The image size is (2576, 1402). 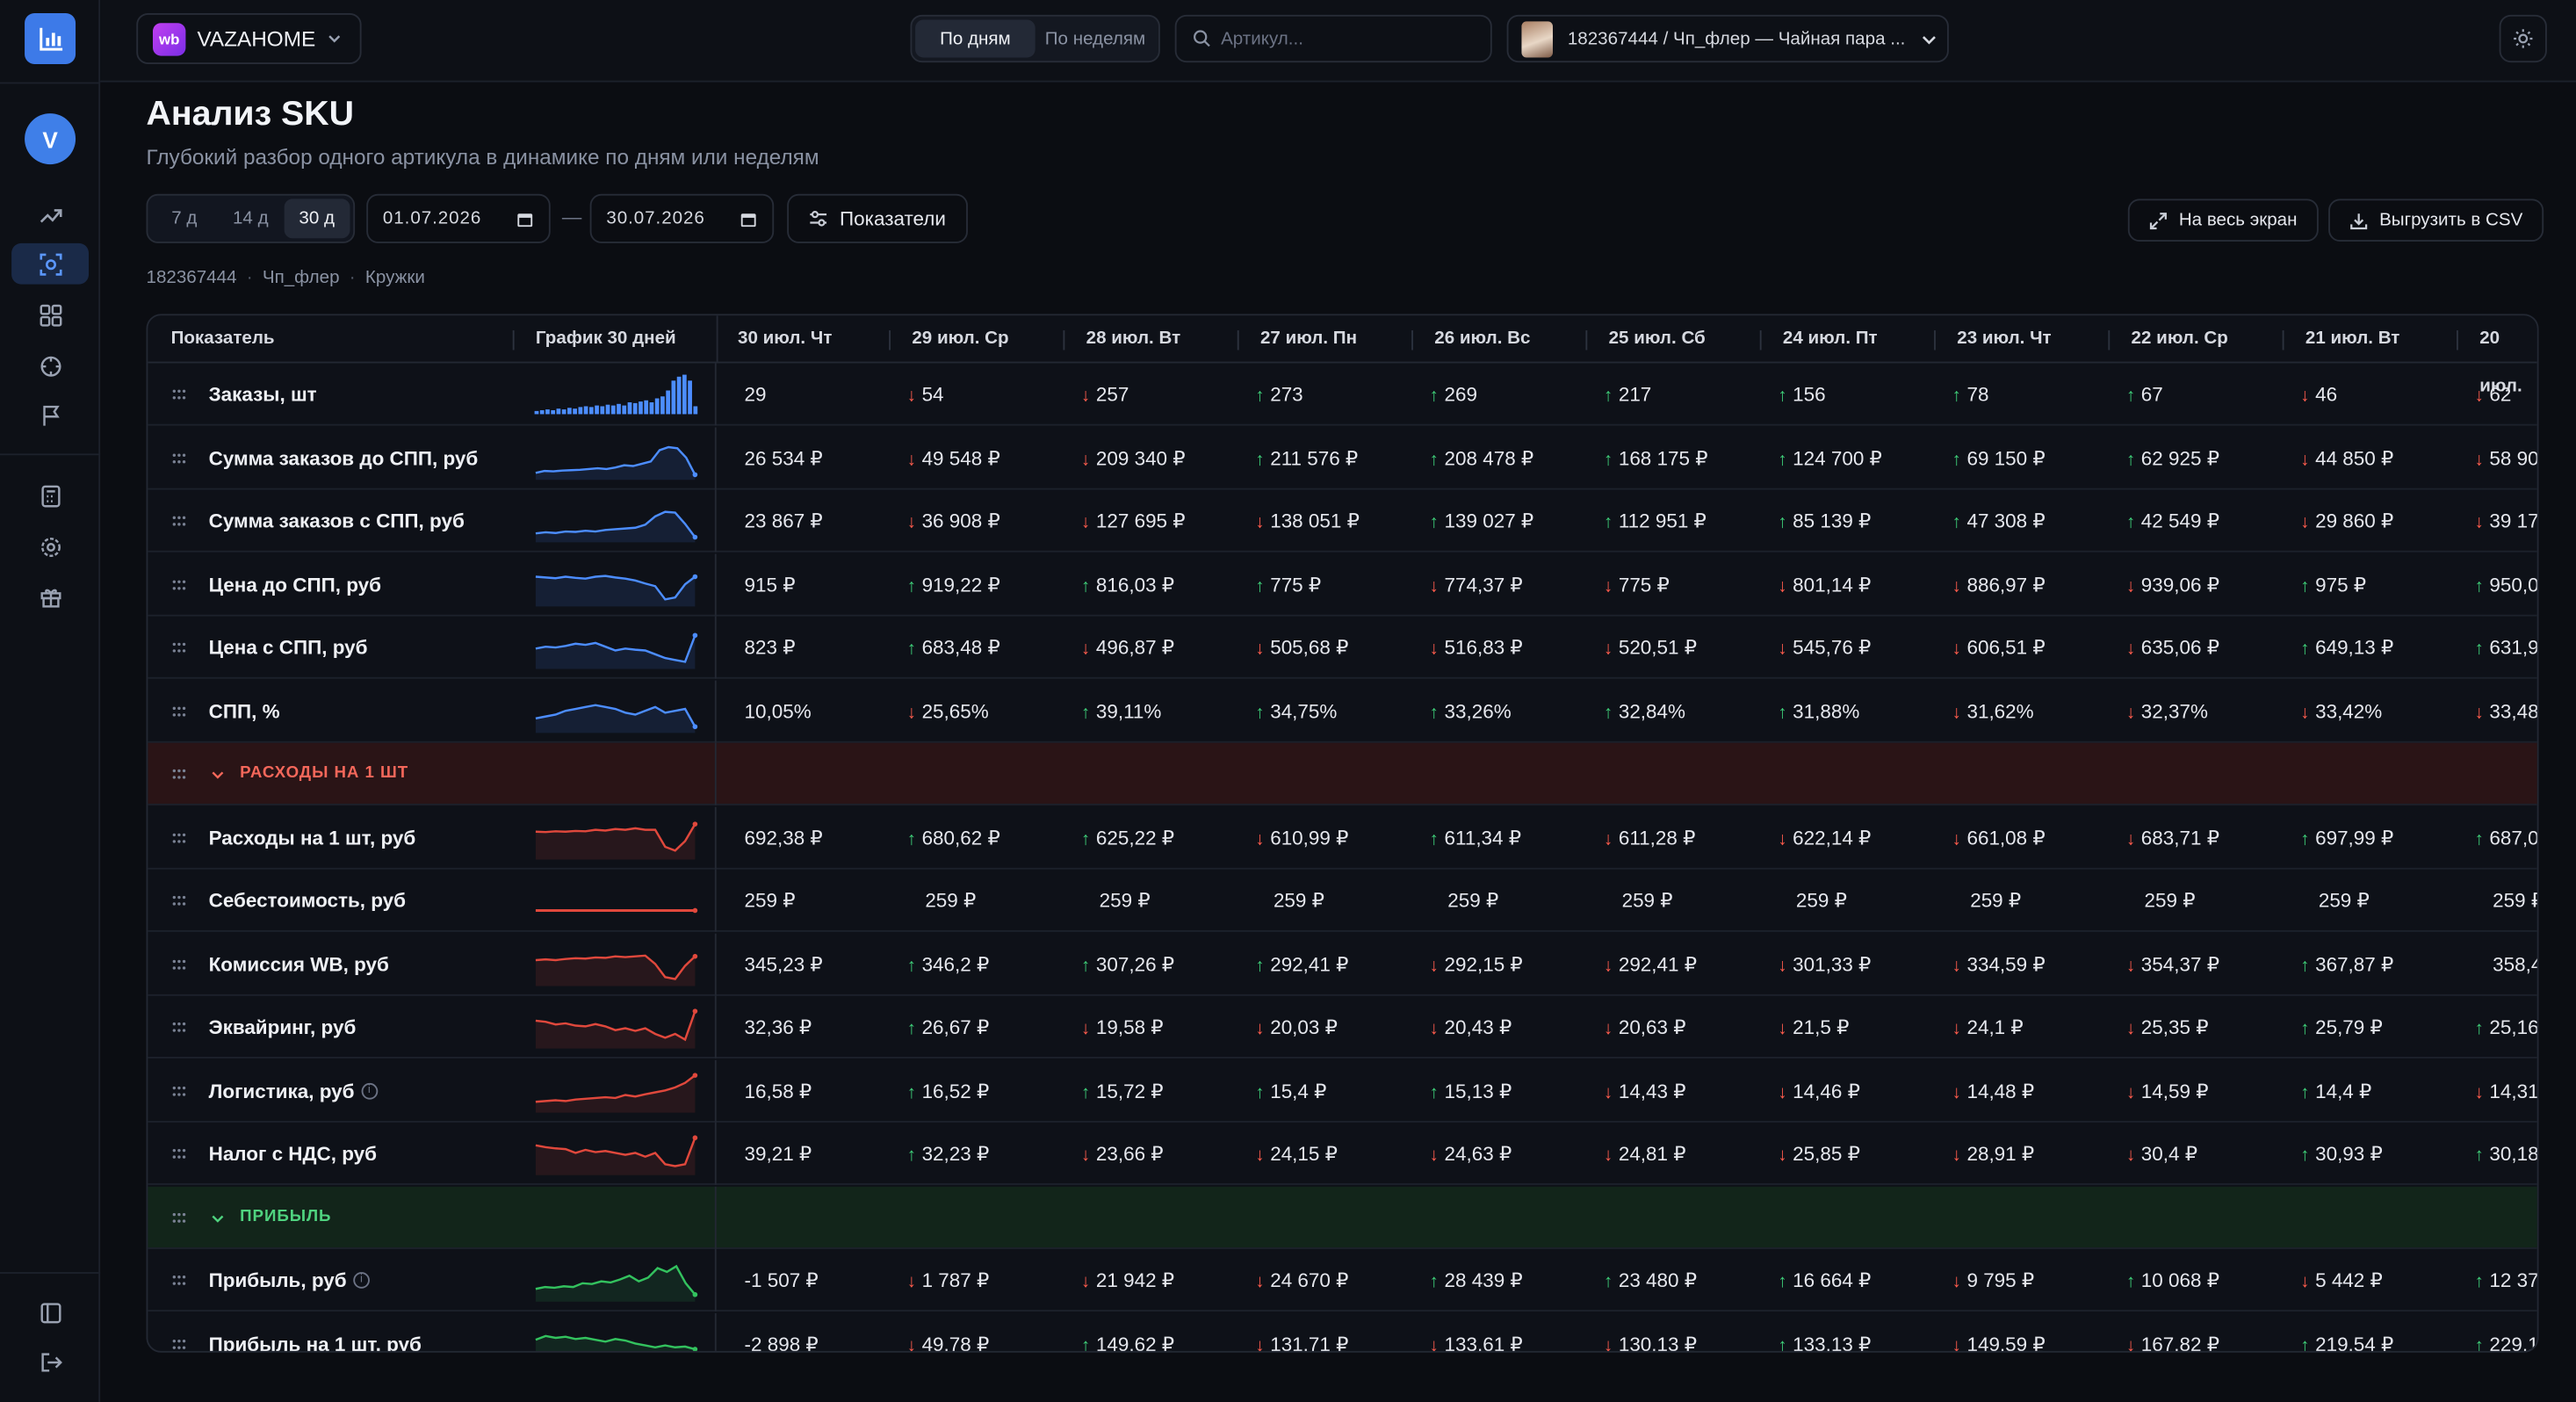 What do you see at coordinates (1307, 521) in the screenshot?
I see `table-cell: ↓ 138 051 ₽` at bounding box center [1307, 521].